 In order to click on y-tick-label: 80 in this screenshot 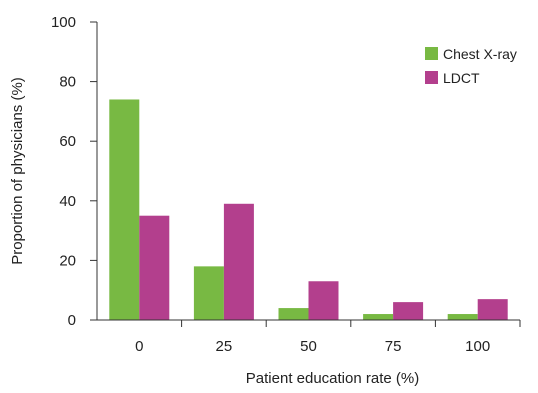, I will do `click(67, 82)`.